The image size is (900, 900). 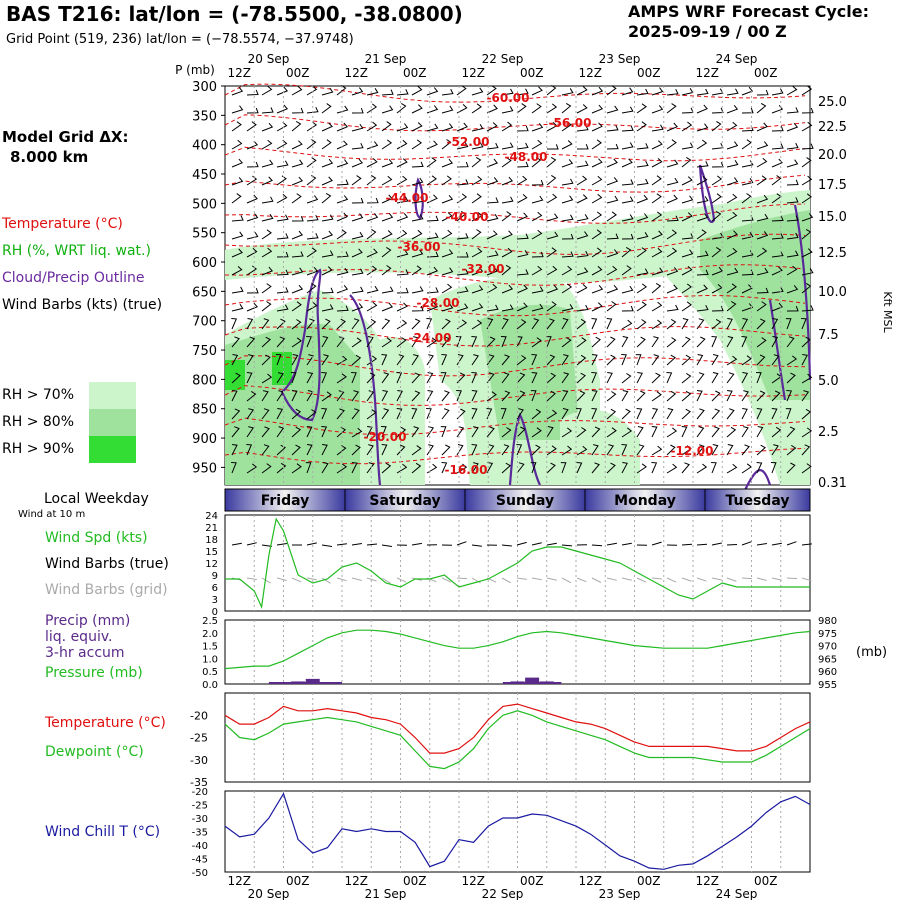 I want to click on pressure-tick-label: 550, so click(x=204, y=234).